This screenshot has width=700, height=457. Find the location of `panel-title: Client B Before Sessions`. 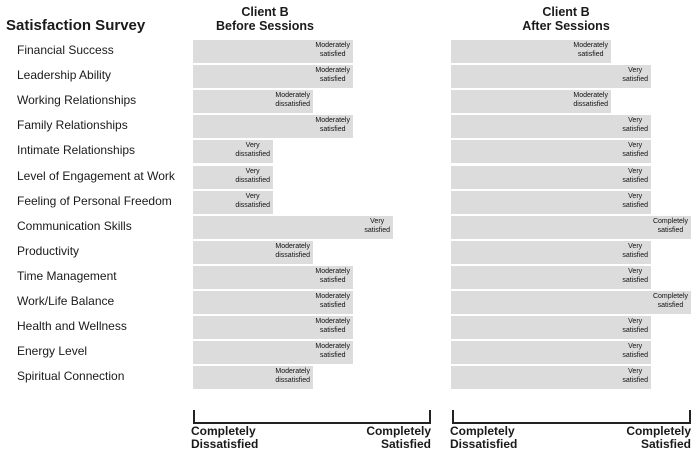

panel-title: Client B Before Sessions is located at coordinates (265, 19).